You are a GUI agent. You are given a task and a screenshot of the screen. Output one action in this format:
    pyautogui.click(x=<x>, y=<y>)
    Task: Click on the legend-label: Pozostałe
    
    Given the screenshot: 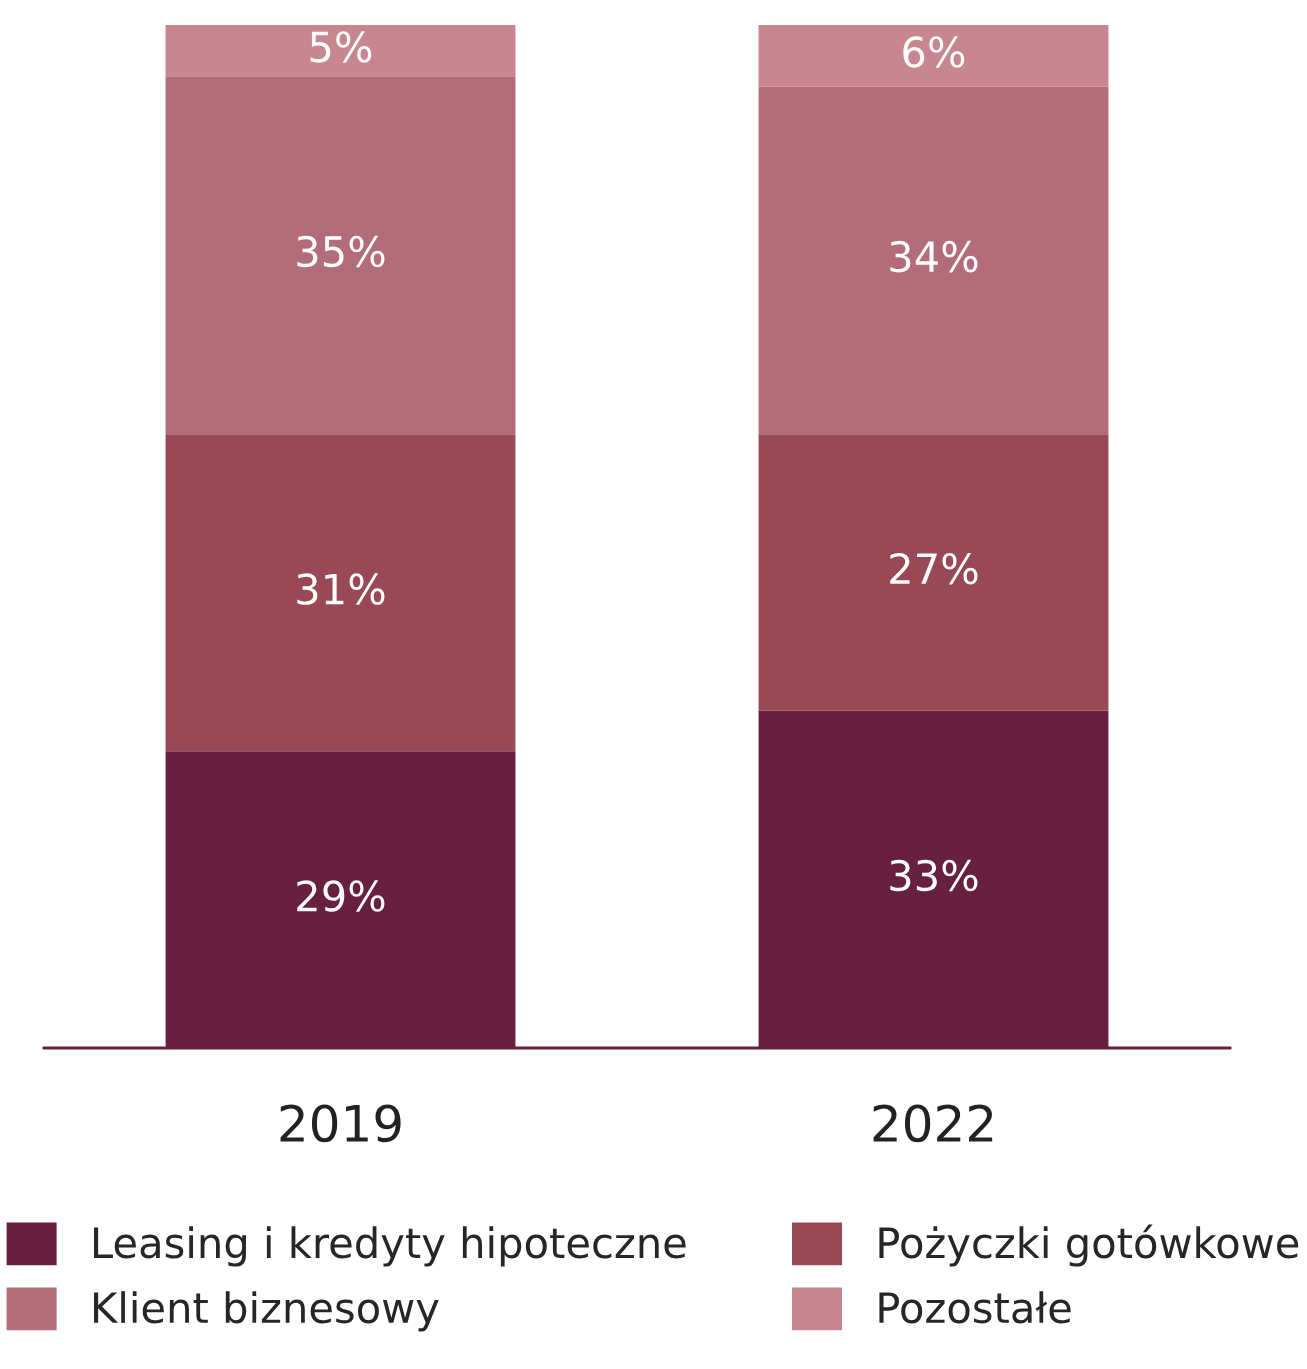 What is the action you would take?
    pyautogui.click(x=975, y=1307)
    